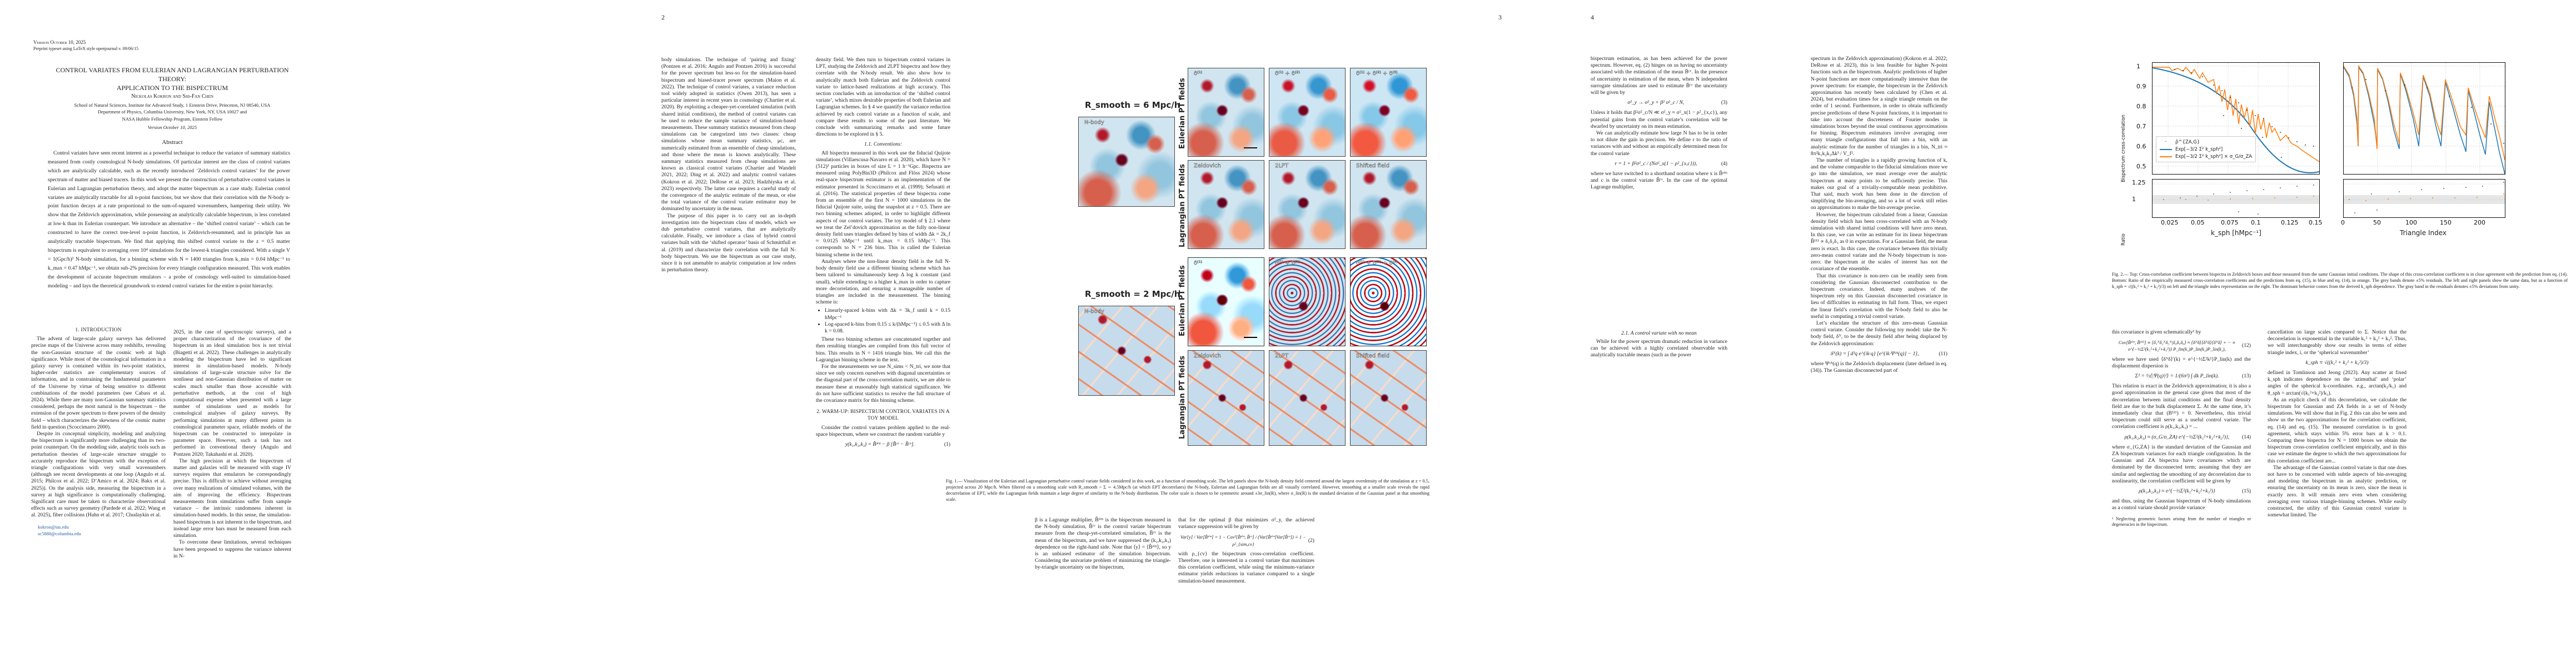 This screenshot has height=667, width=2576. Describe the element at coordinates (2479, 222) in the screenshot. I see `x-tick: 200` at that location.